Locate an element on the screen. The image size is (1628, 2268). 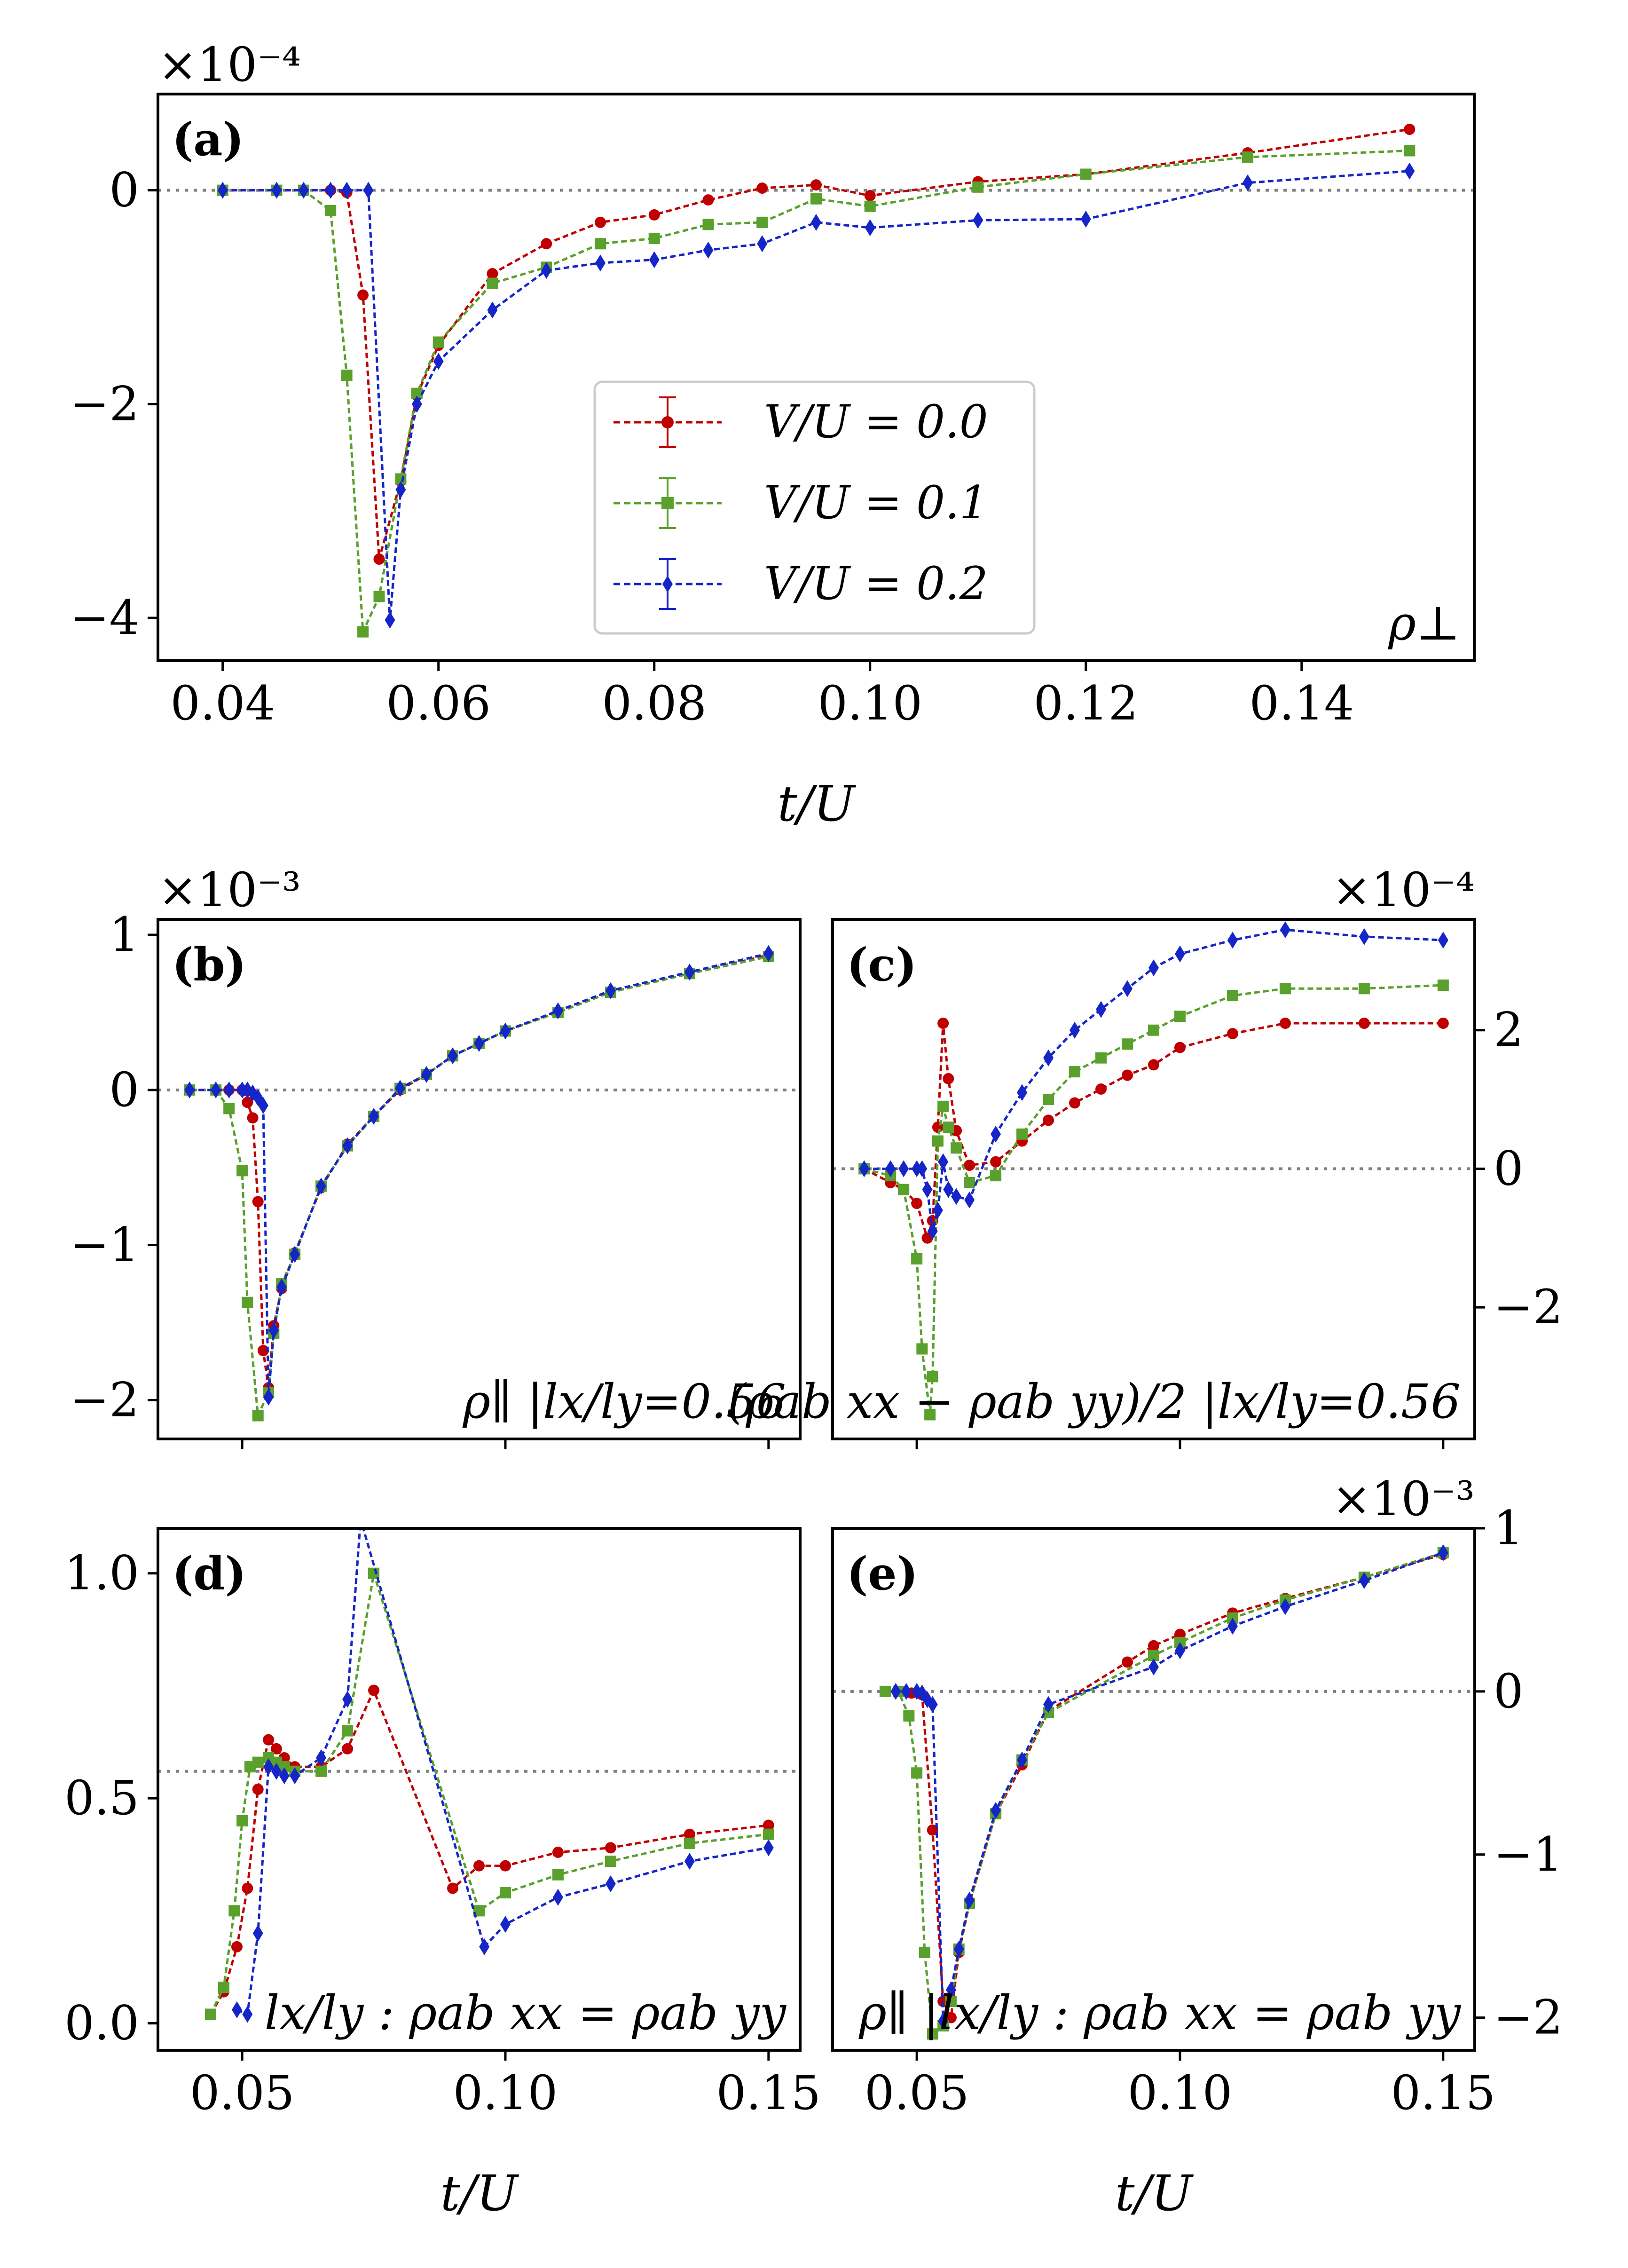
y-tick-label-e-3: 1 is located at coordinates (1509, 1528).